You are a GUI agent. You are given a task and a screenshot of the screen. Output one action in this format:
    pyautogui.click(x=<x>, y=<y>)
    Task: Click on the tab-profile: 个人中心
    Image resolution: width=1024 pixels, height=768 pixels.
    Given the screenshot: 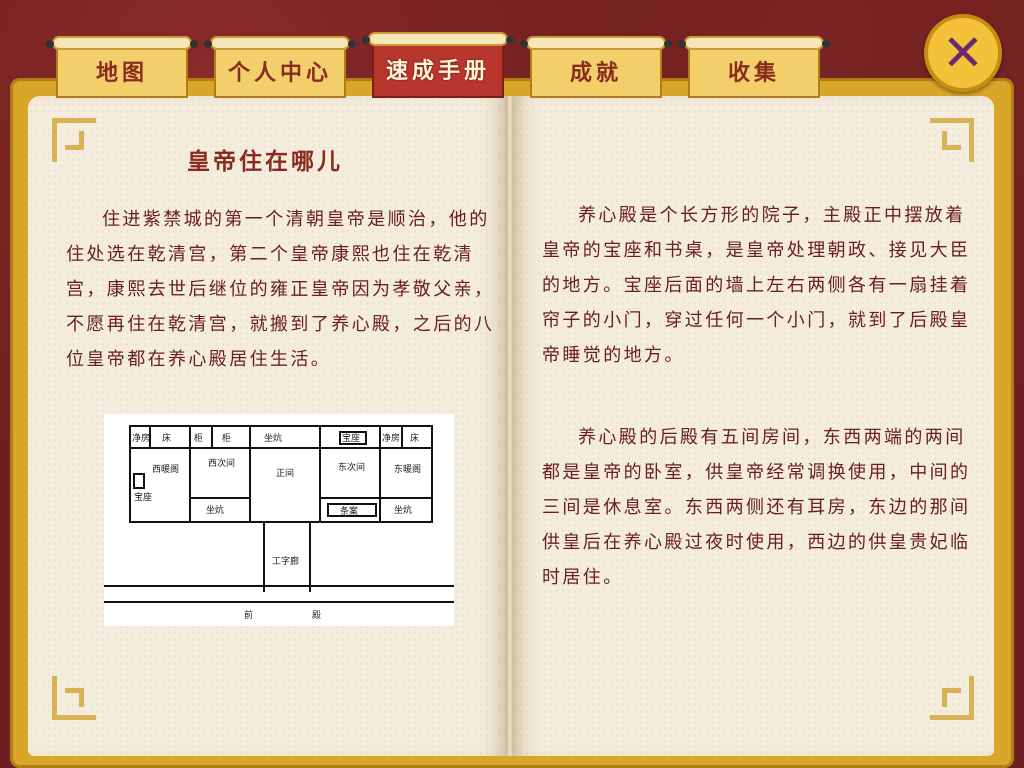 What is the action you would take?
    pyautogui.click(x=280, y=67)
    